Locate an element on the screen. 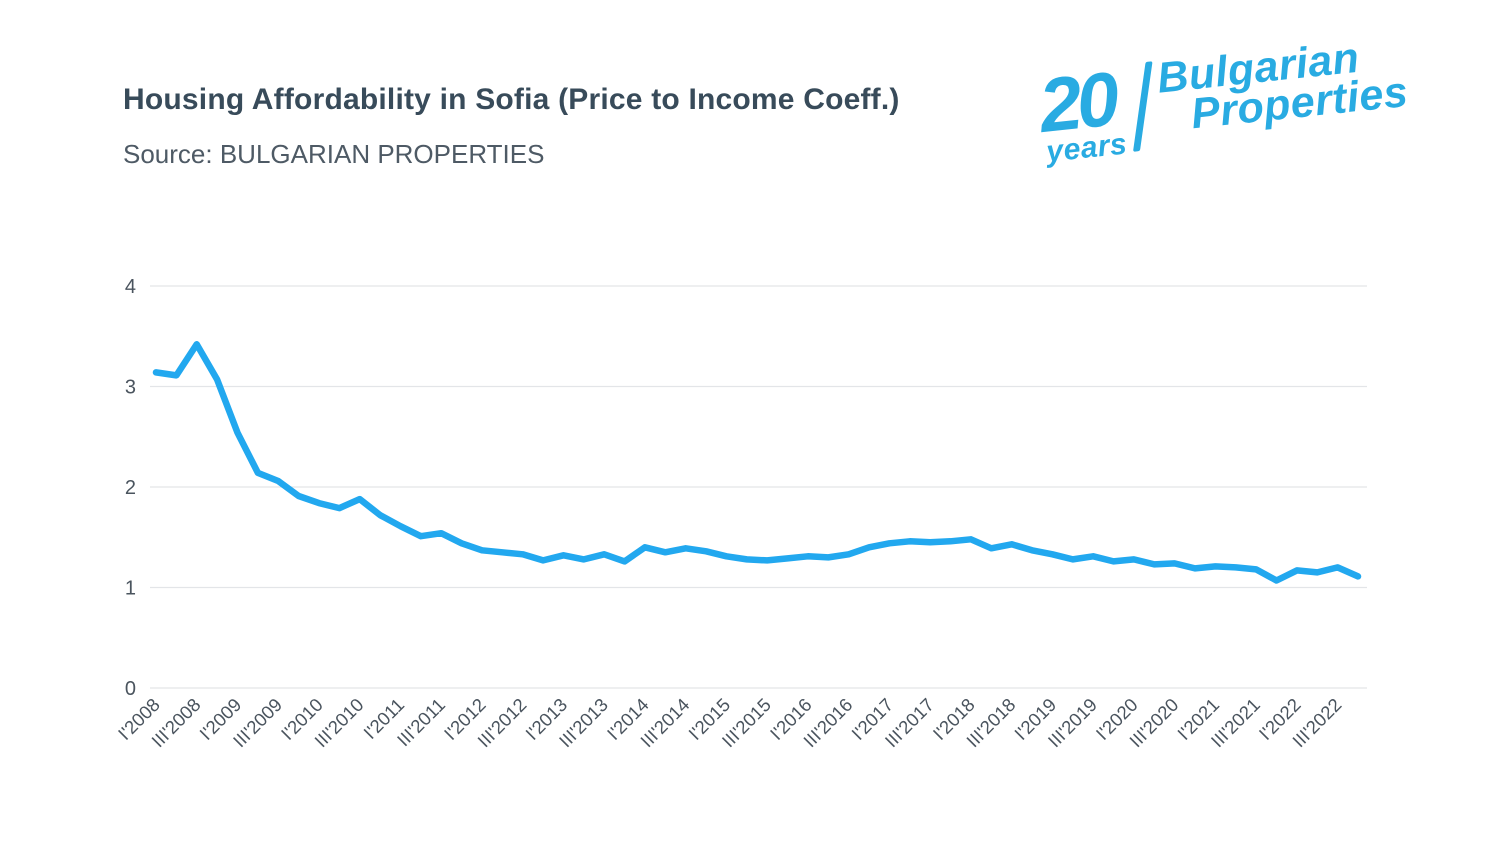 This screenshot has height=844, width=1500. y-axis-tick-label: 4 is located at coordinates (130, 287).